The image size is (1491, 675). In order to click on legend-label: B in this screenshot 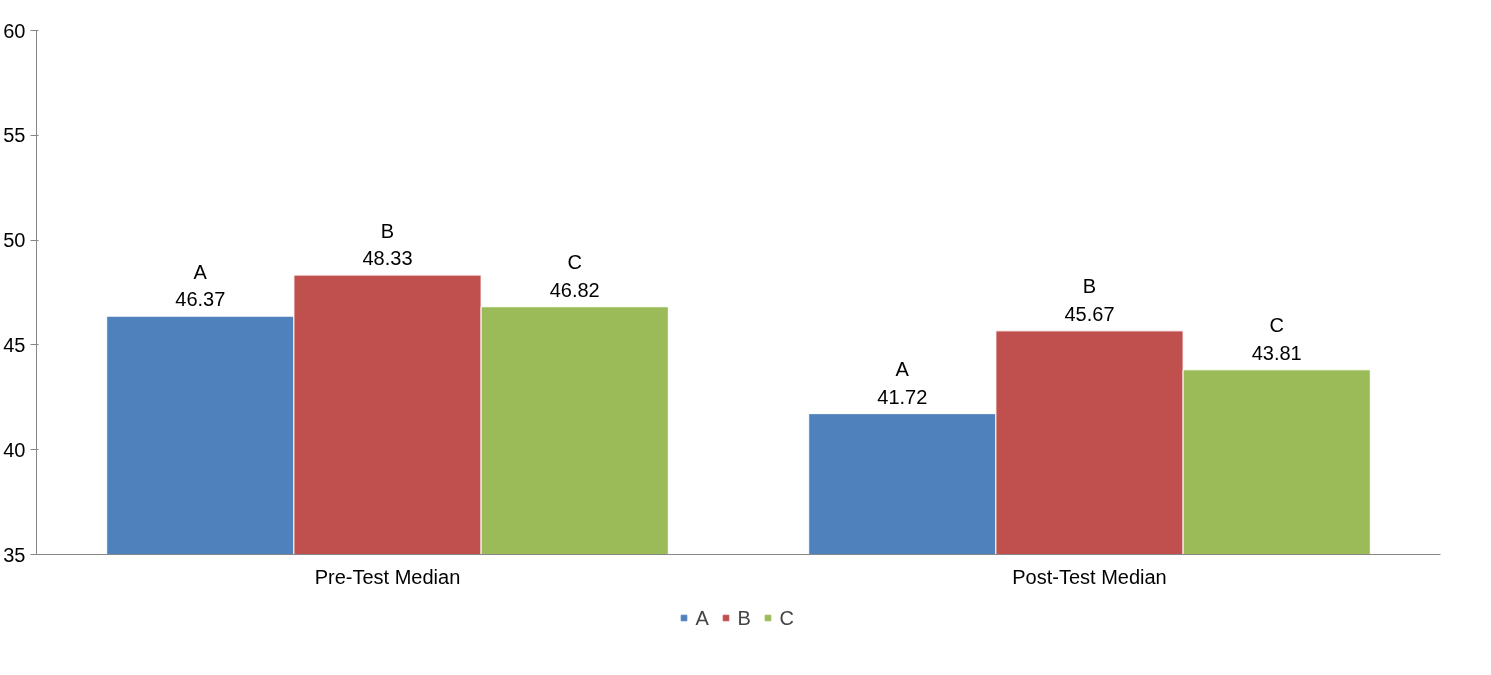, I will do `click(744, 617)`.